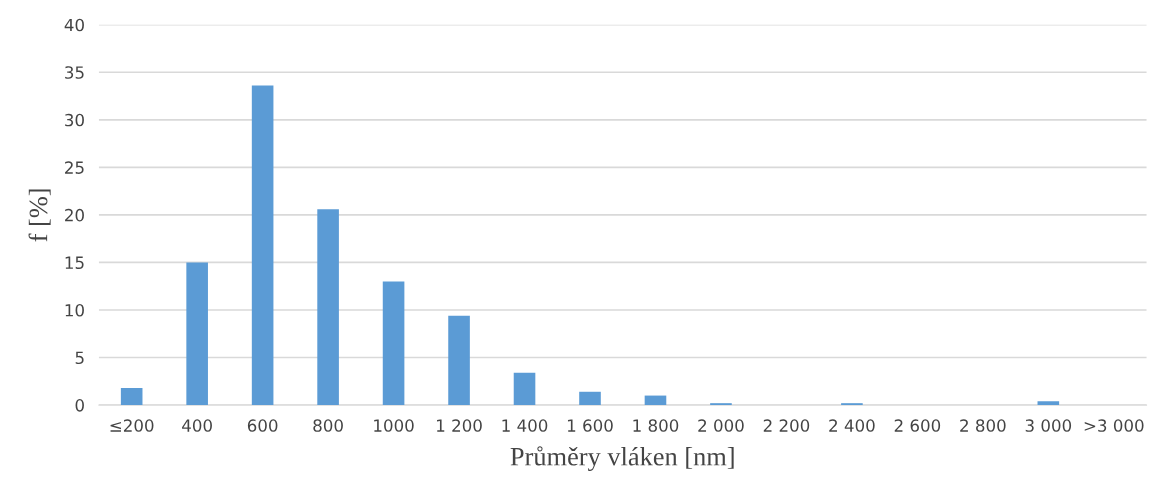 This screenshot has height=494, width=1164. Describe the element at coordinates (132, 425) in the screenshot. I see `x-tick-label: ≤200` at that location.